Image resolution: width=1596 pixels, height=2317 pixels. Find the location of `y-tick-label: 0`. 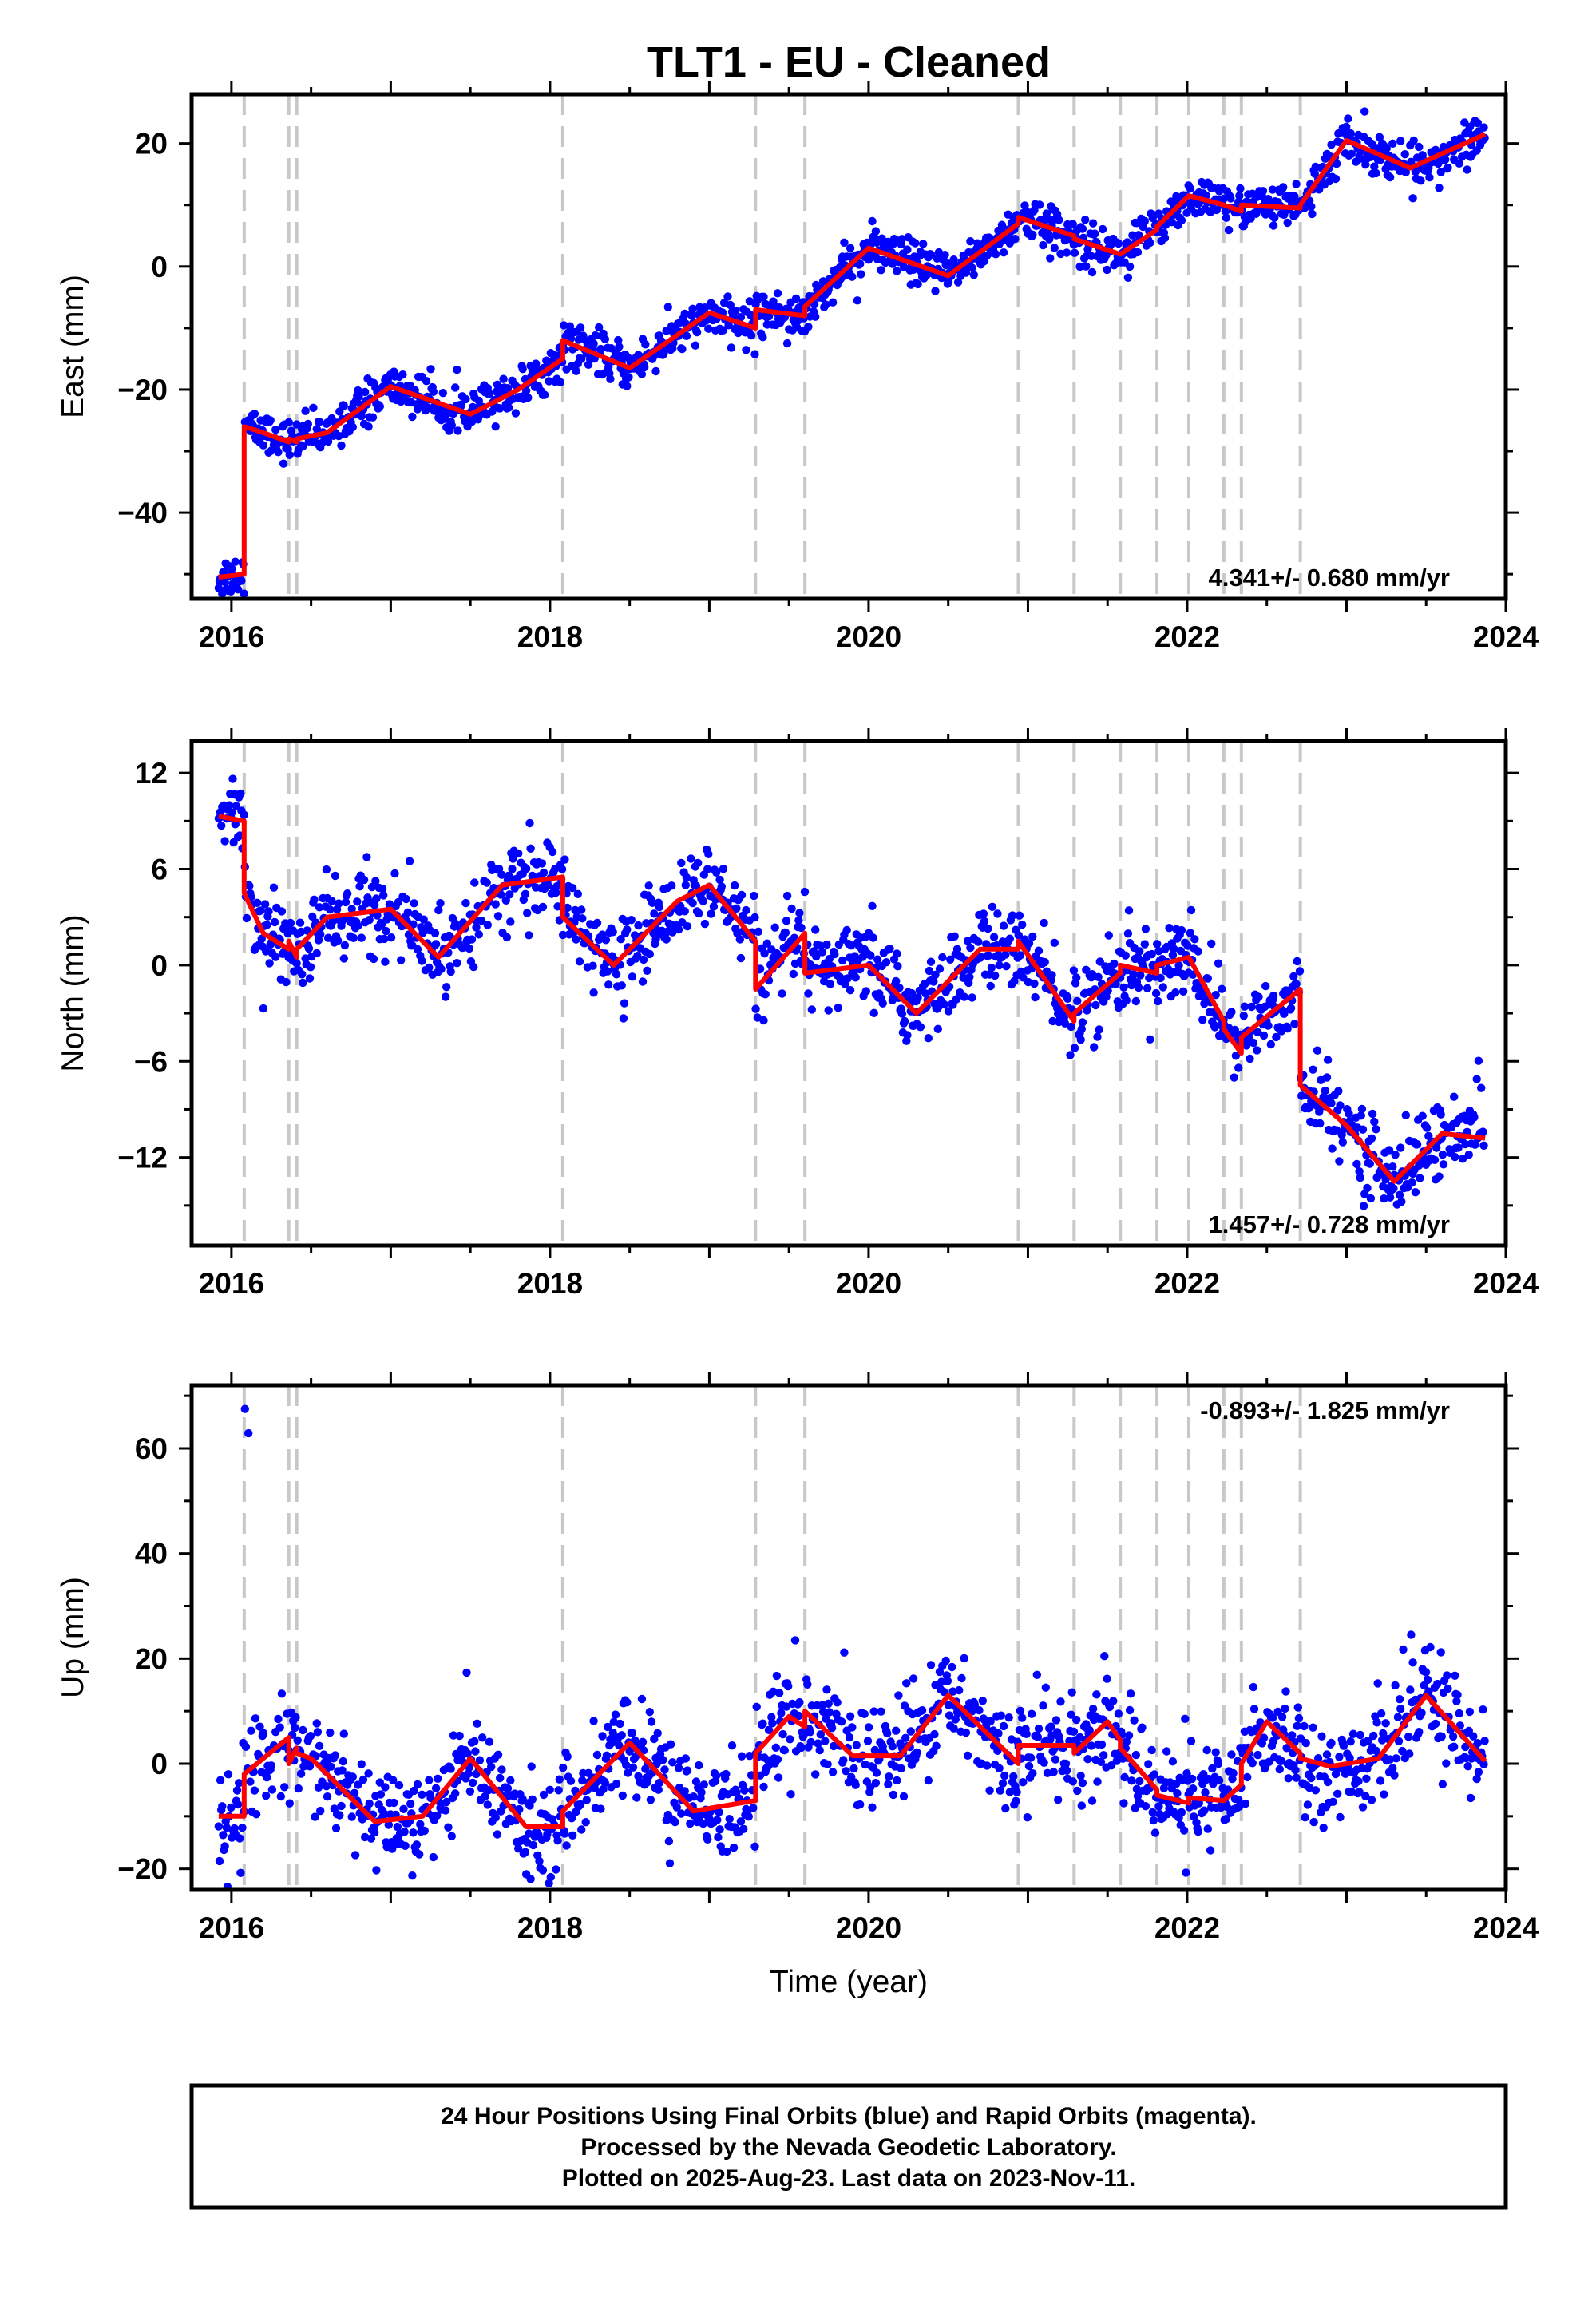

y-tick-label: 0 is located at coordinates (159, 1764).